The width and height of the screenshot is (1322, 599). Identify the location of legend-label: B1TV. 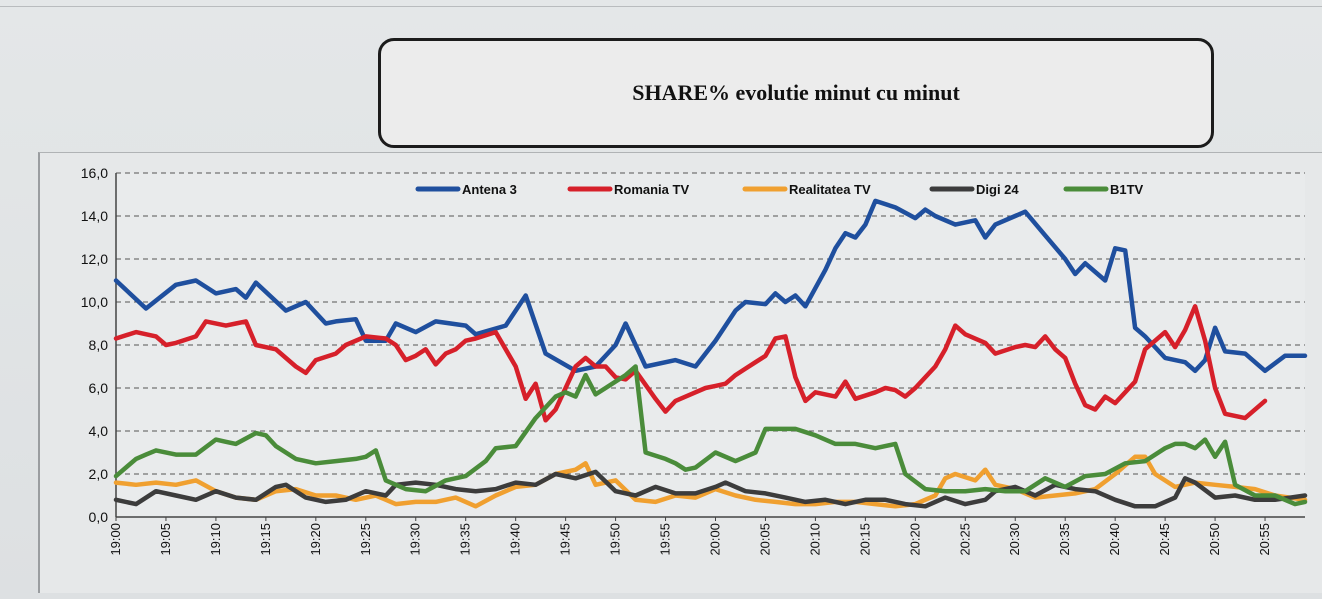
(1127, 189).